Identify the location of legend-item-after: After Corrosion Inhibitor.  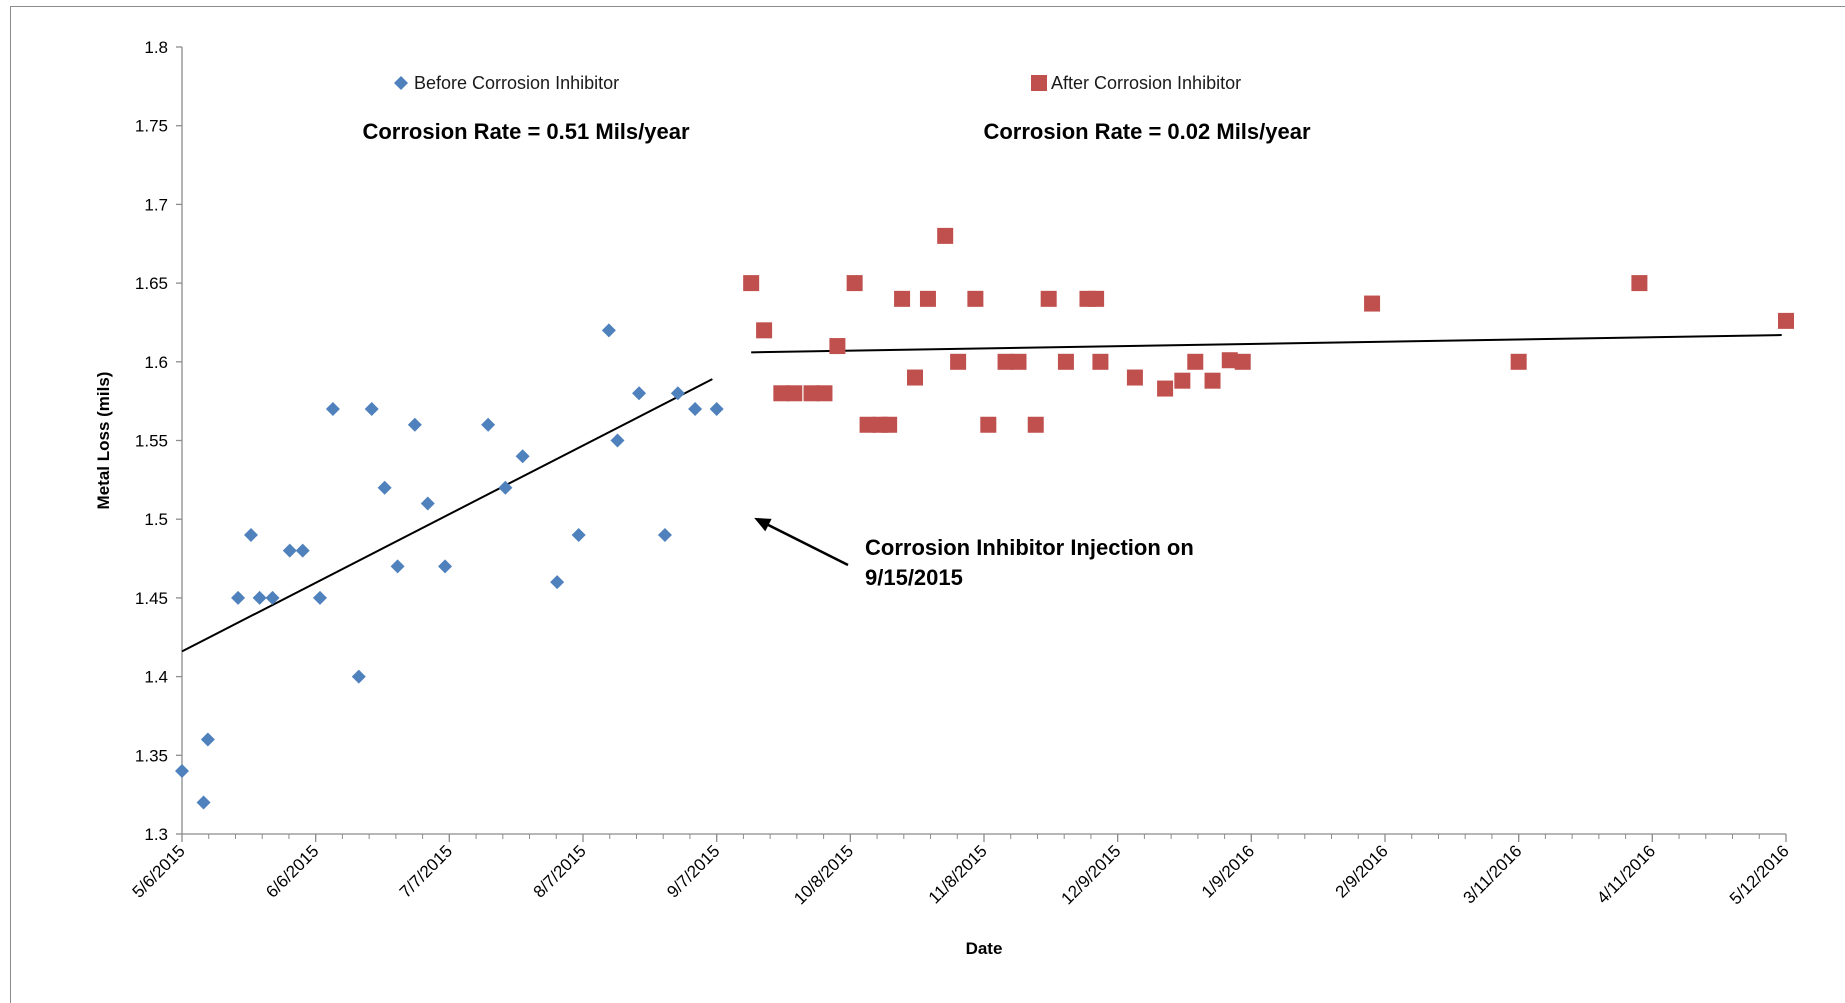
(1136, 83).